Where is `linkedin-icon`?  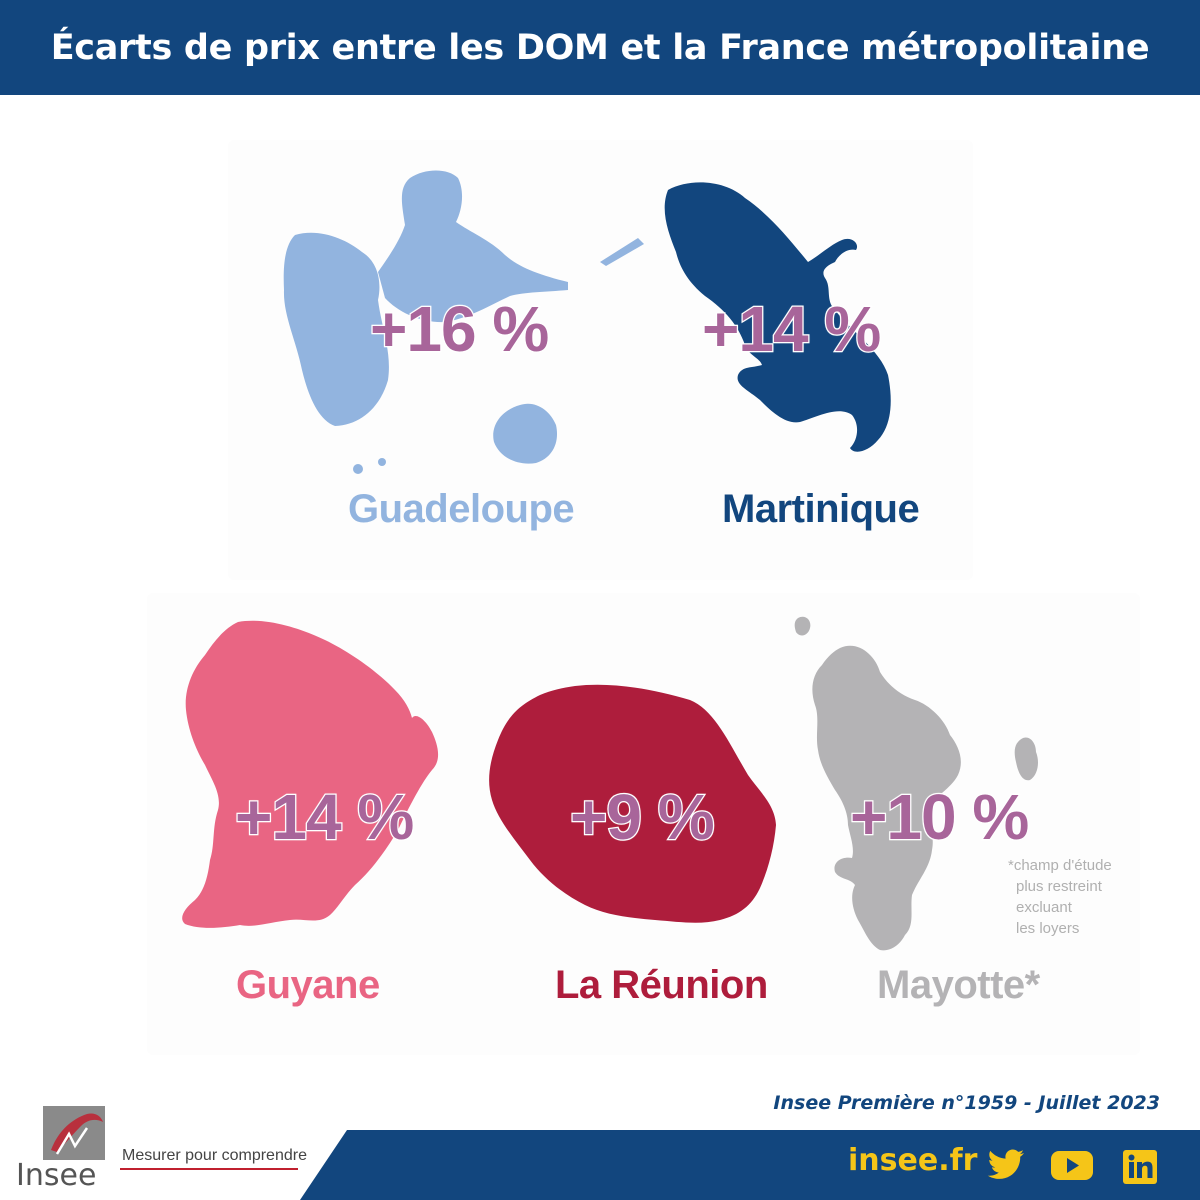 linkedin-icon is located at coordinates (1140, 1167).